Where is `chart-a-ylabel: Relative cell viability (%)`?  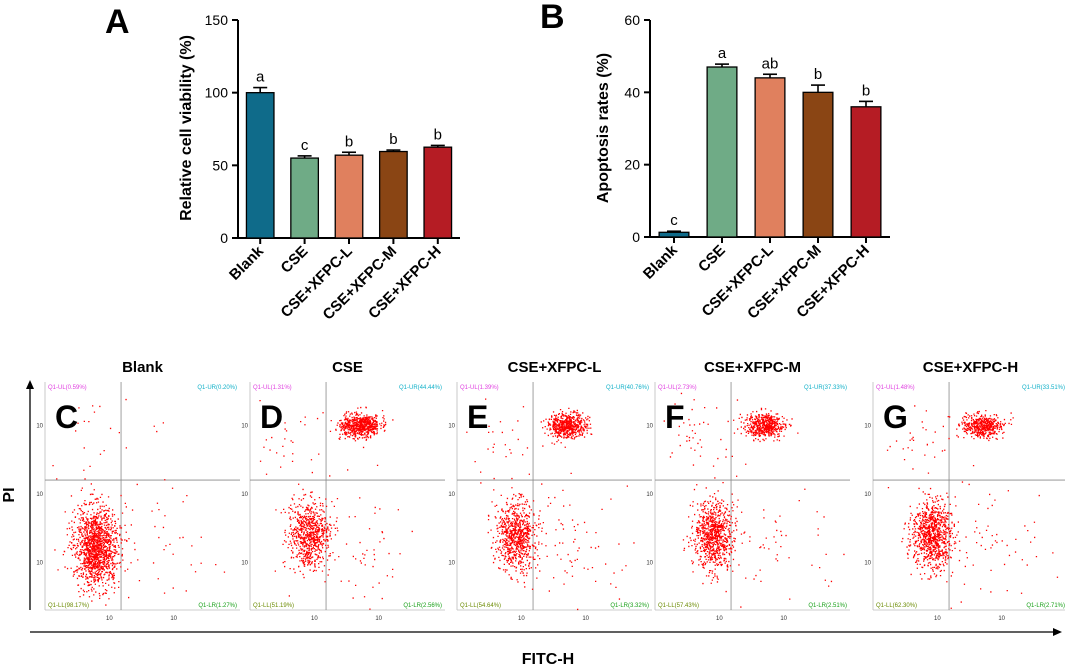
chart-a-ylabel: Relative cell viability (%) is located at coordinates (186, 128).